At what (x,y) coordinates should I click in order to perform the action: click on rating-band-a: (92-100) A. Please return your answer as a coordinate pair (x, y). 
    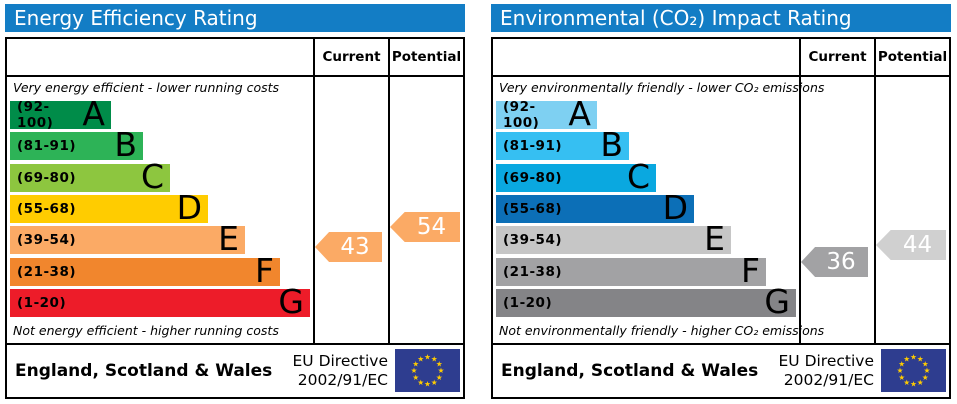
    Looking at the image, I should click on (546, 113).